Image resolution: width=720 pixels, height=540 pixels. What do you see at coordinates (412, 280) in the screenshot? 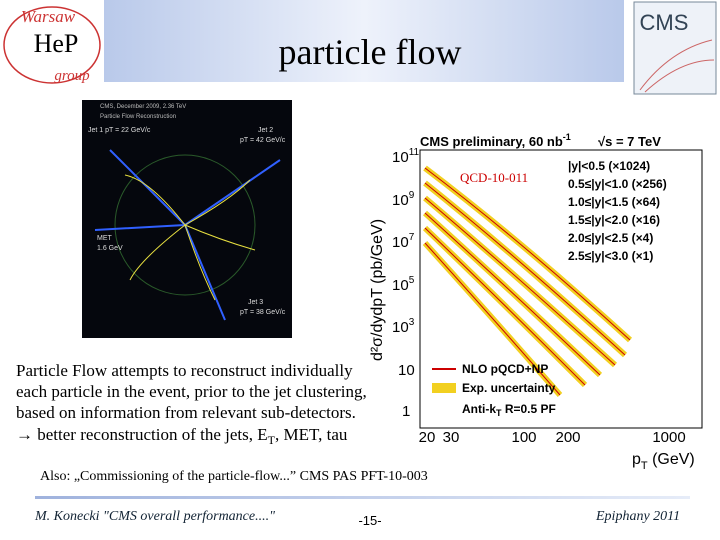
I see `tick-exp: 5` at bounding box center [412, 280].